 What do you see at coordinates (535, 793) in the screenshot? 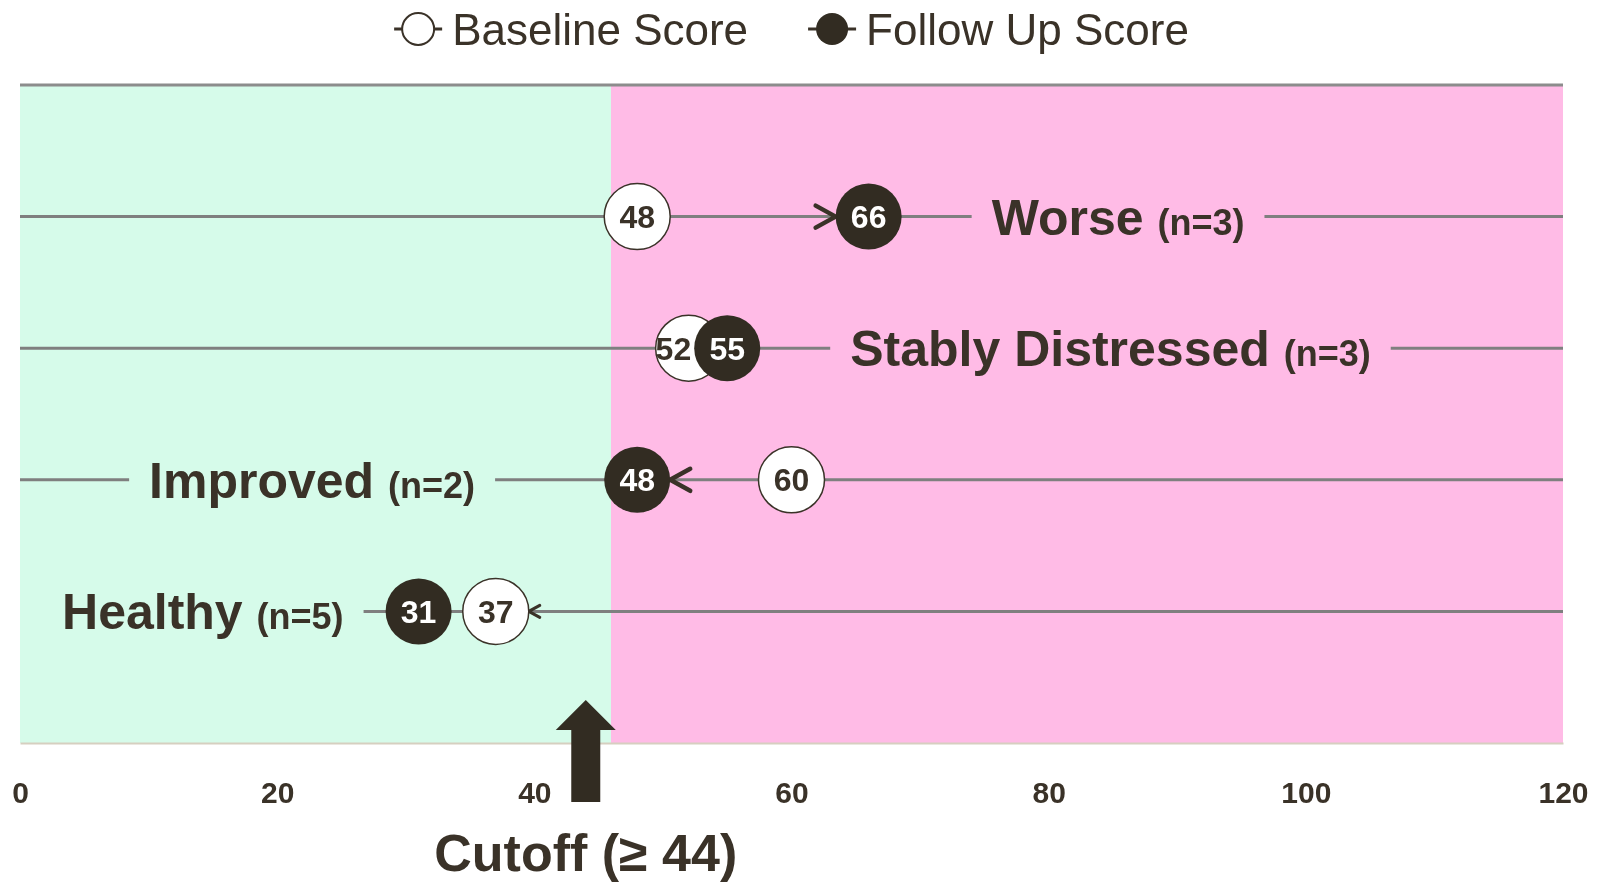
I see `x-tick-label: 40` at bounding box center [535, 793].